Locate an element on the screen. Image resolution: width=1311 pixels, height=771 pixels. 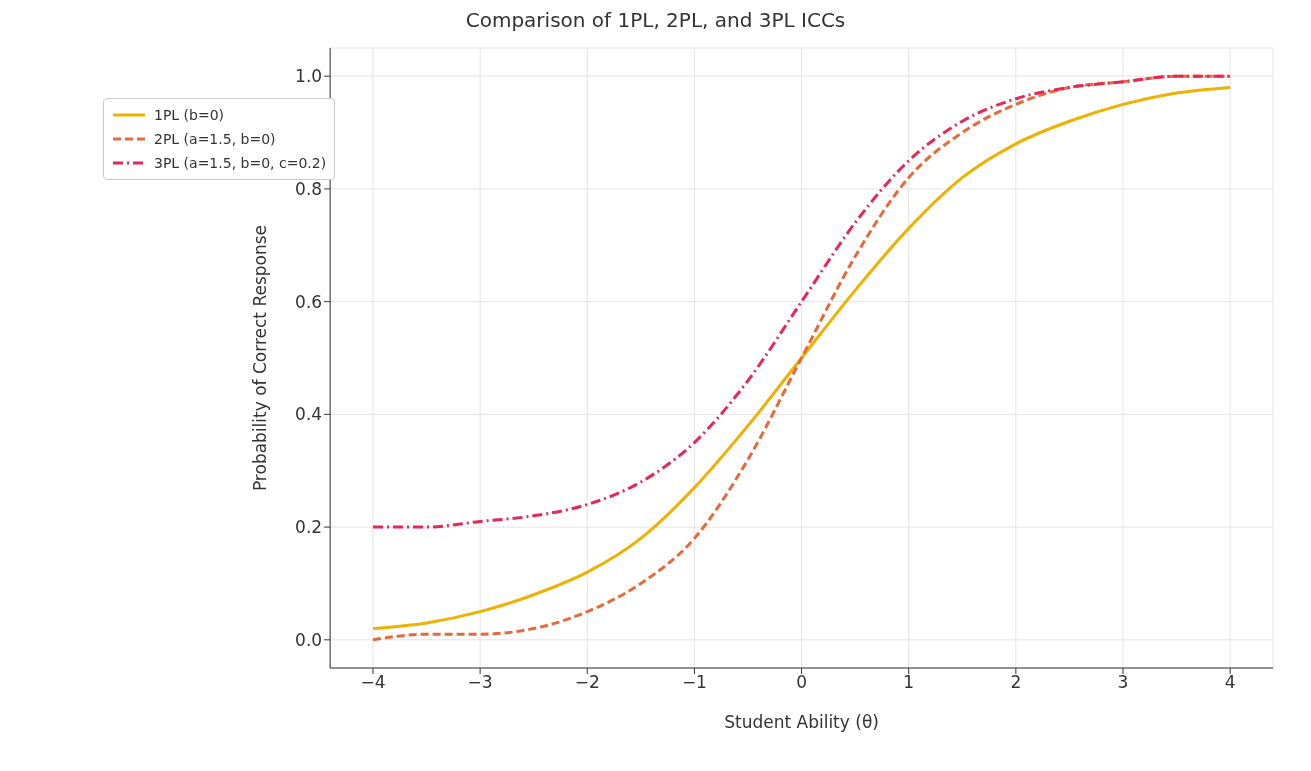
x-tick-label: 3 is located at coordinates (1123, 682).